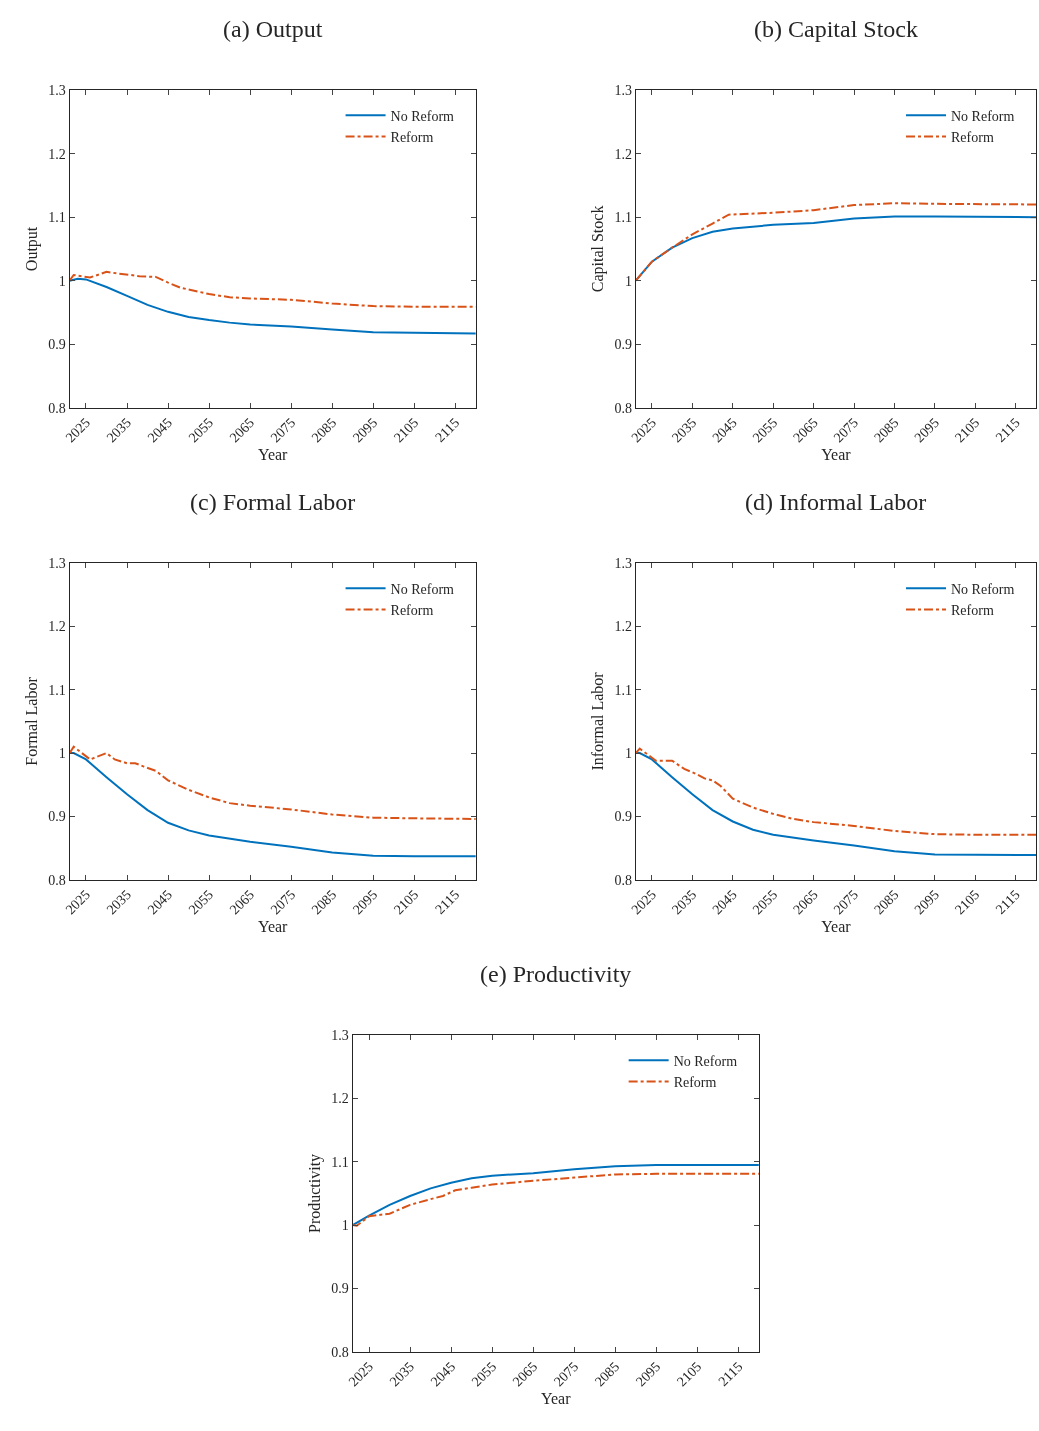 This screenshot has width=1039, height=1431. I want to click on chart-title: (b) Capital Stock, so click(836, 29).